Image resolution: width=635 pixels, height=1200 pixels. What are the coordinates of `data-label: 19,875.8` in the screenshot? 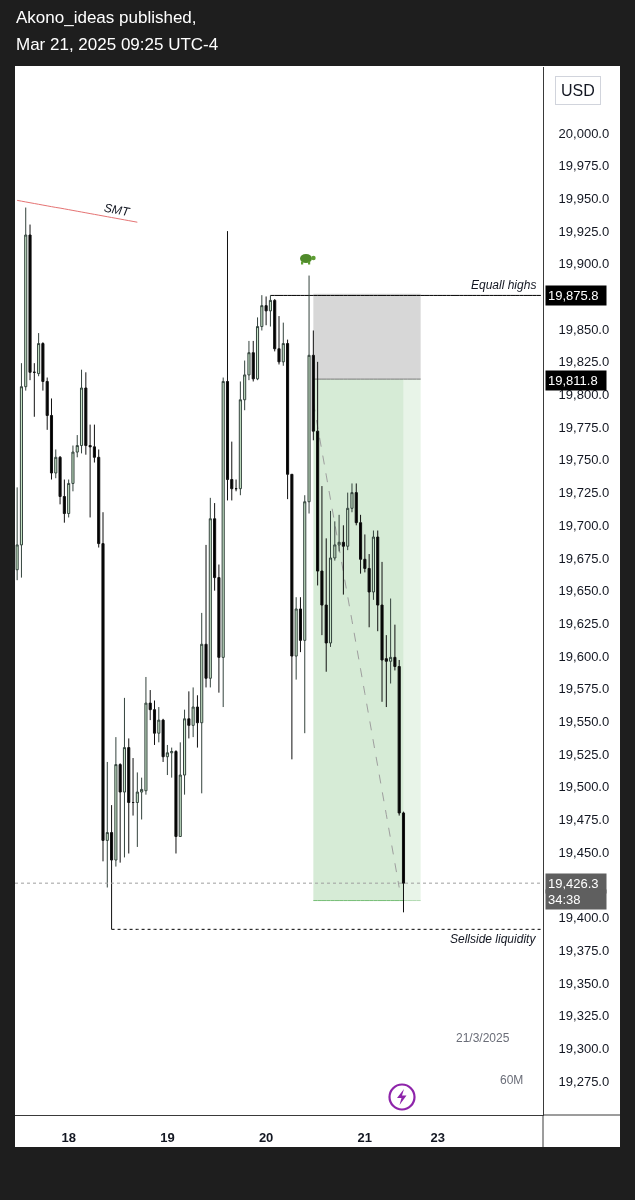 It's located at (573, 295).